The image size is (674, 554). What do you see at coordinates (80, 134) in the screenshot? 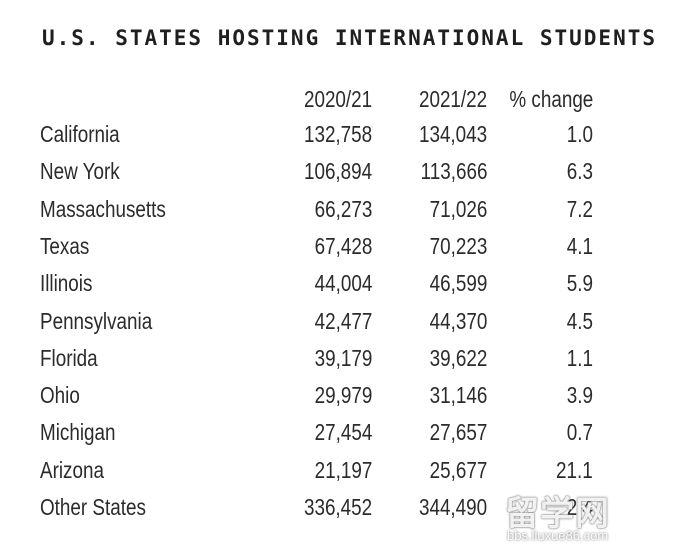
I see `row-state-label: California` at bounding box center [80, 134].